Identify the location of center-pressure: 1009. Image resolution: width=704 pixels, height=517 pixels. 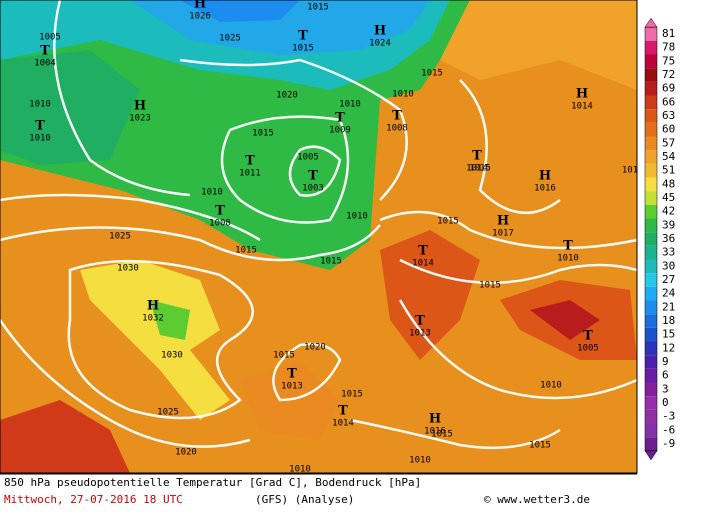
(340, 131).